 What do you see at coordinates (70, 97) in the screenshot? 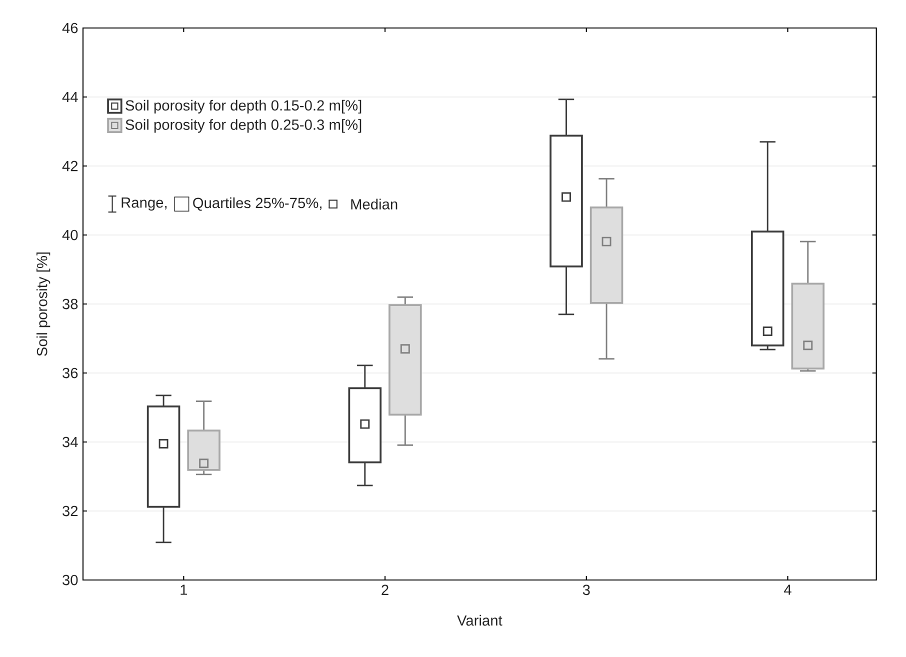
I see `y-tick-label: 44` at bounding box center [70, 97].